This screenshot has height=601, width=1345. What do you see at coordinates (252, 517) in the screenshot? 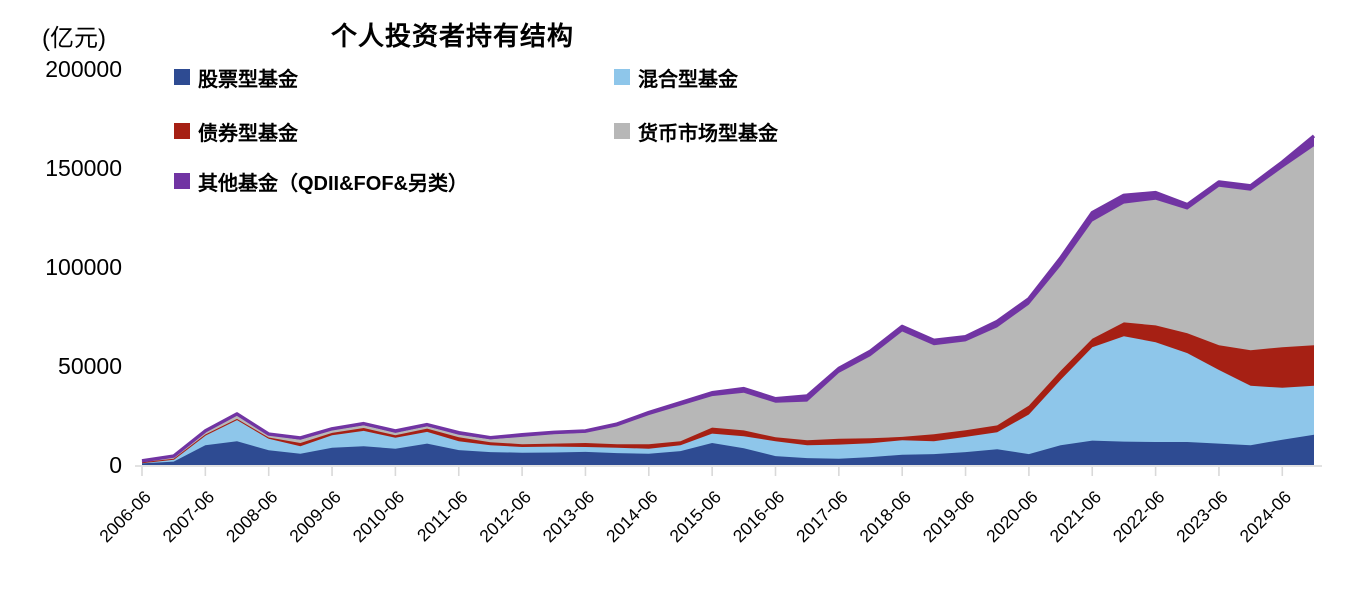
I see `x-tick-label: 2008-06` at bounding box center [252, 517].